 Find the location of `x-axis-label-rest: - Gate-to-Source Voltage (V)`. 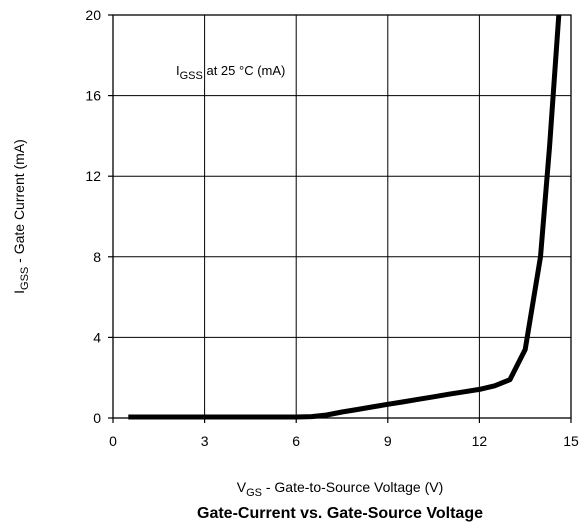

x-axis-label-rest: - Gate-to-Source Voltage (V) is located at coordinates (352, 487).